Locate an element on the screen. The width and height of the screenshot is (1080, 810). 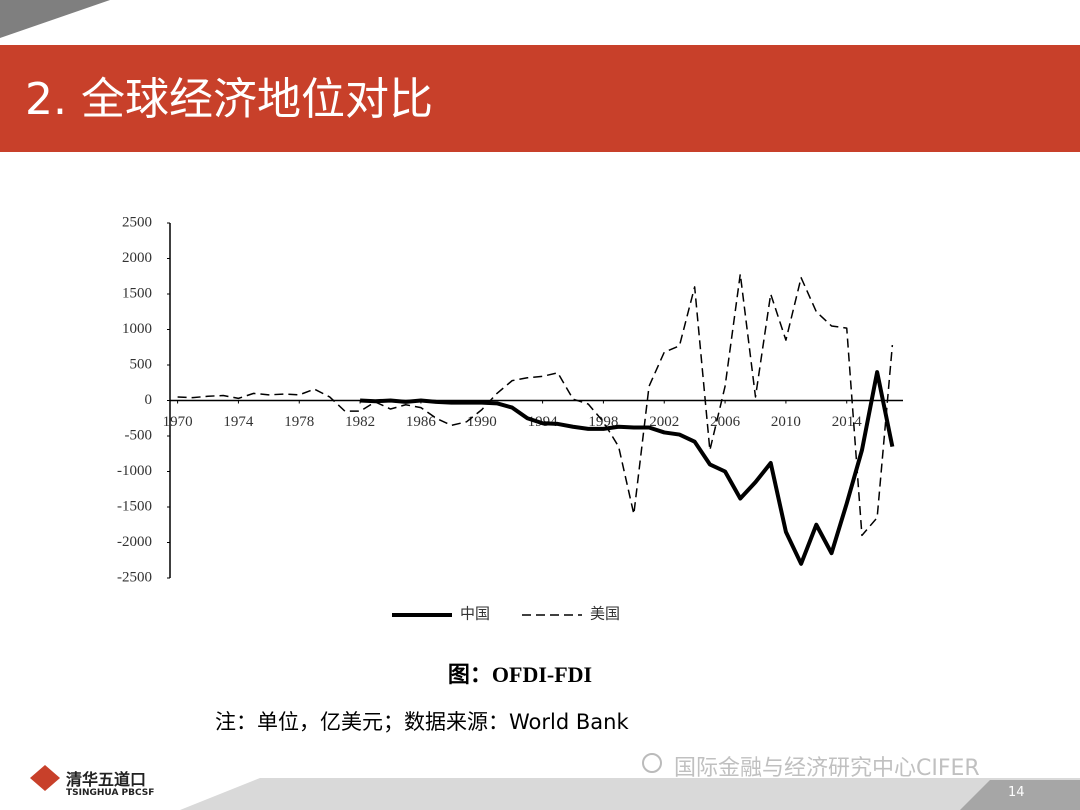
y-tick-label: -1000 is located at coordinates (134, 471).